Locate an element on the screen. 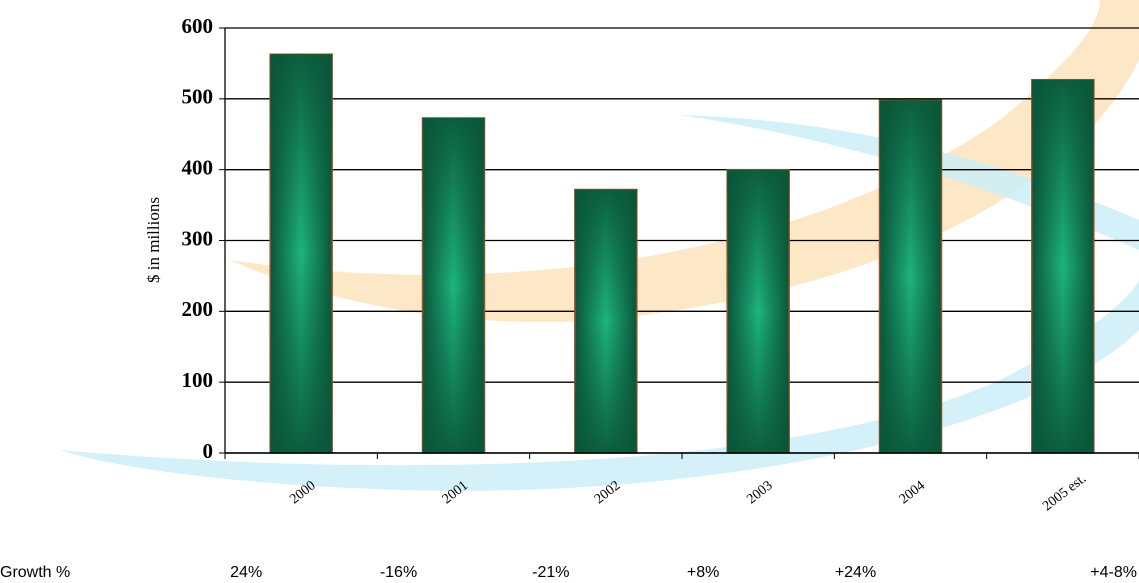 This screenshot has width=1139, height=583. y-tick-label: 0 is located at coordinates (208, 451).